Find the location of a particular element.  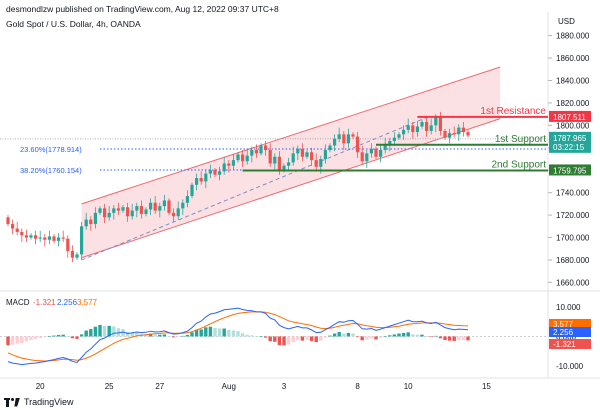

y-tick-label: 1680.000 is located at coordinates (573, 260).